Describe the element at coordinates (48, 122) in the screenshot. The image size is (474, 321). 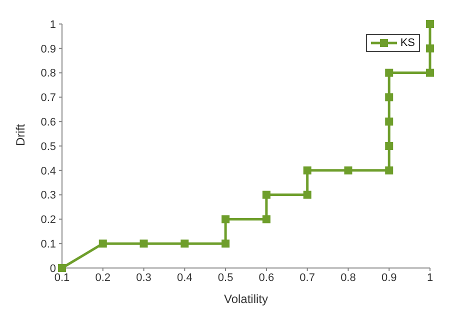
I see `y-tick-label: 0.6` at that location.